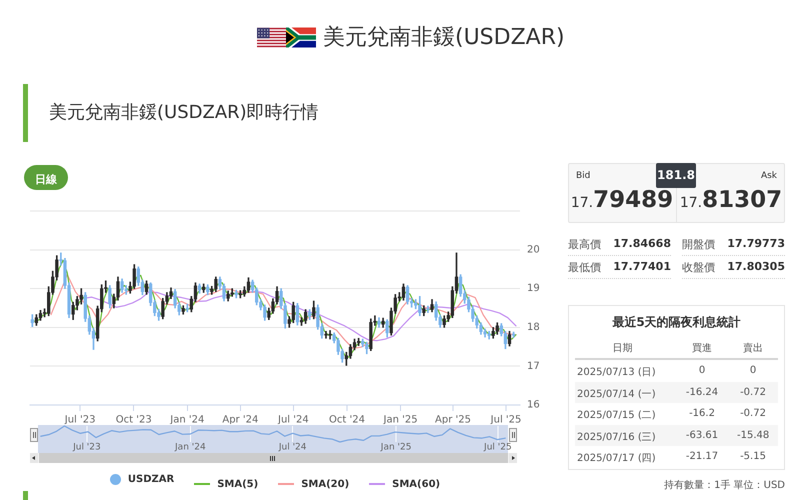  I want to click on text: 日期, so click(623, 348).